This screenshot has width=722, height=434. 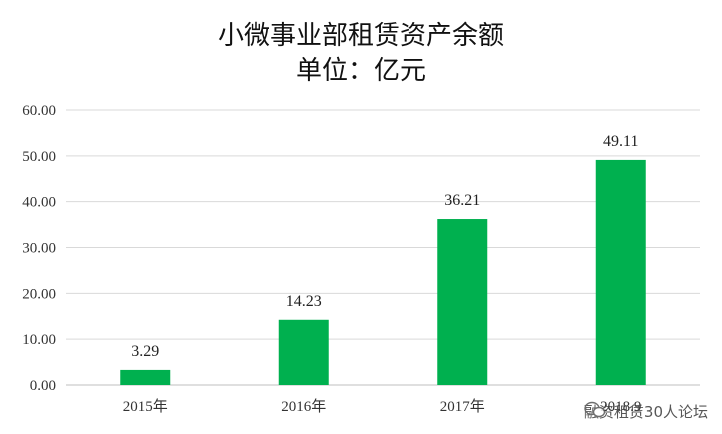 I want to click on y-tick-label: 10.00, so click(x=39, y=340).